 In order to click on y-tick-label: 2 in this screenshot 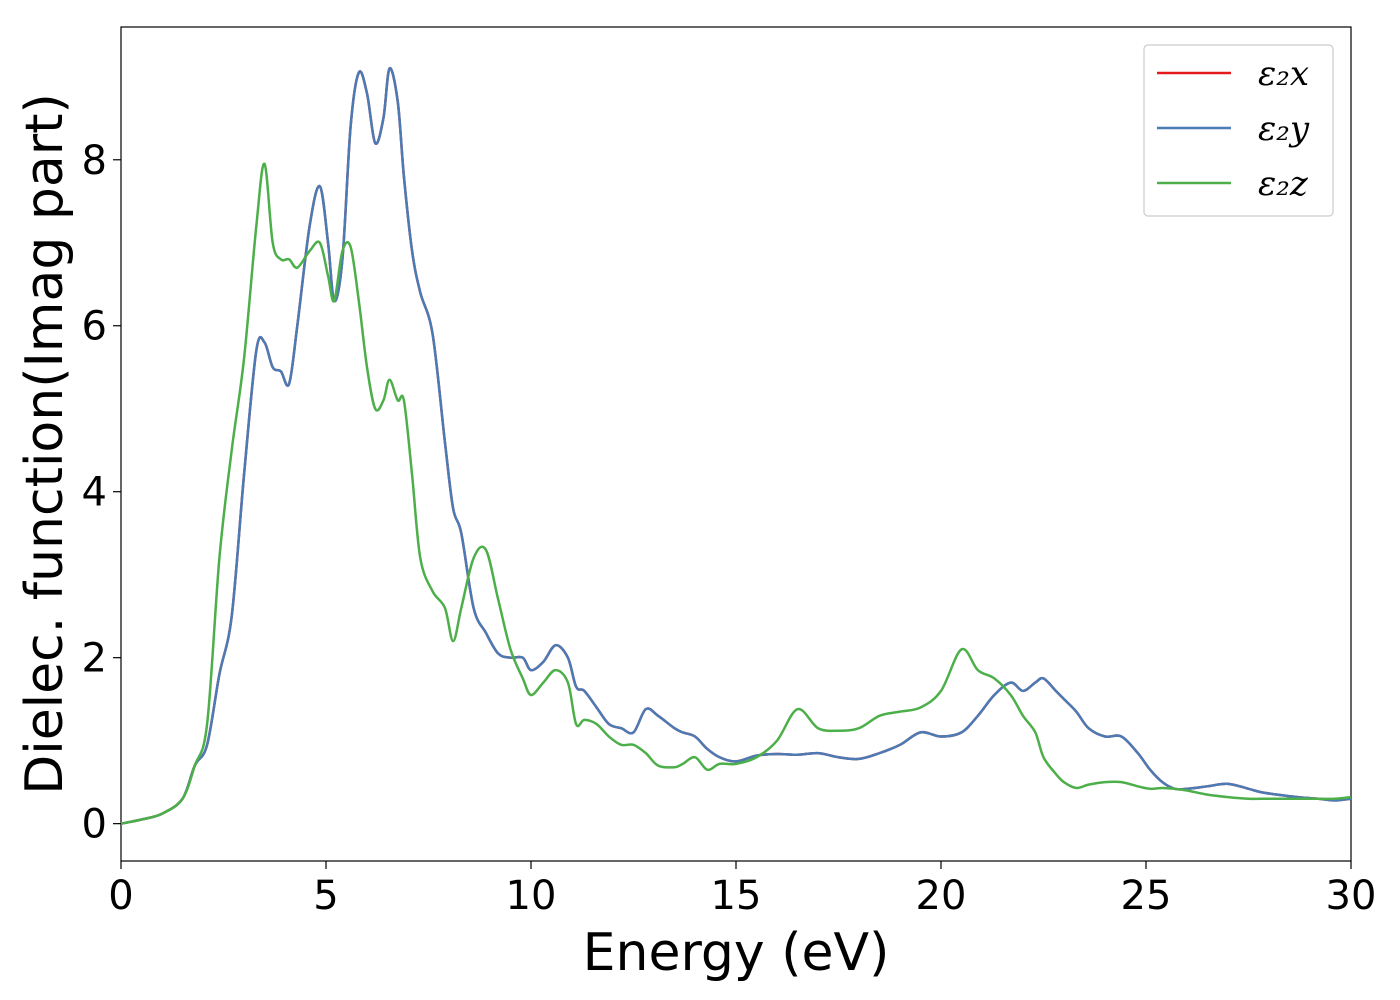, I will do `click(94, 659)`.